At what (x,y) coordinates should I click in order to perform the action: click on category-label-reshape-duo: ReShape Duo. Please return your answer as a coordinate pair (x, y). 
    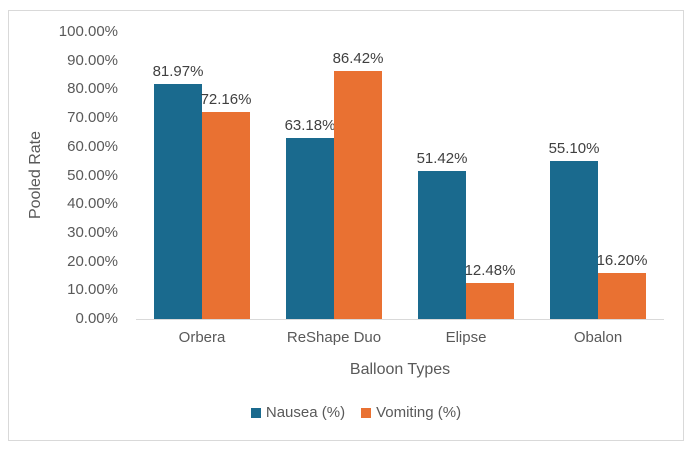
    Looking at the image, I should click on (334, 337).